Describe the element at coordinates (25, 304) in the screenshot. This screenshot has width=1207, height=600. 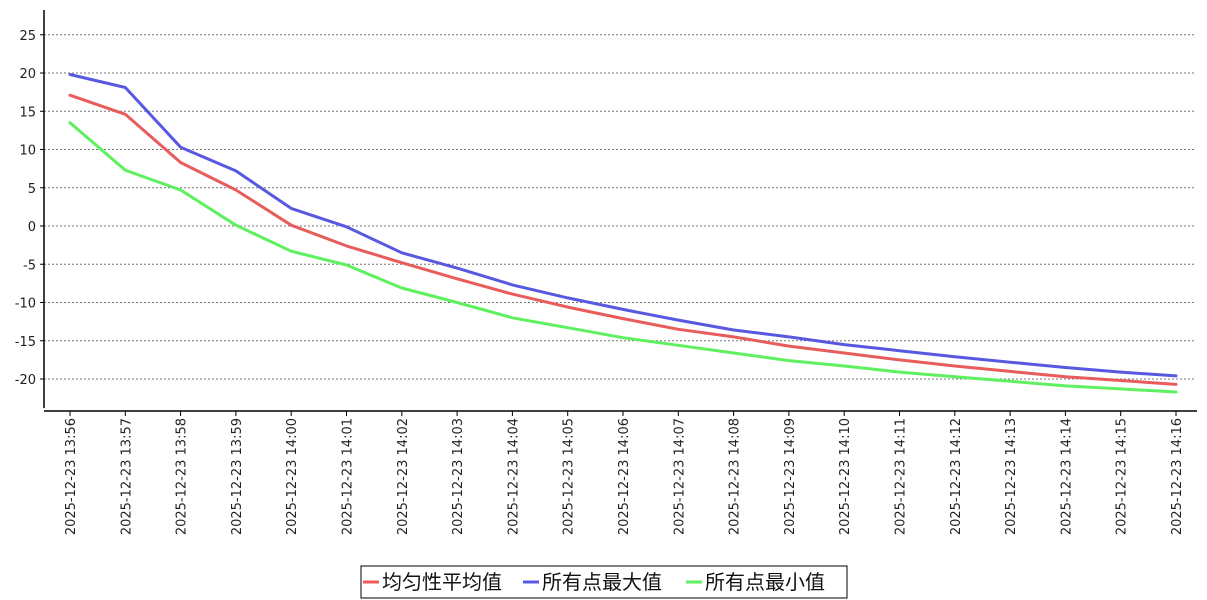
I see `y-tick-label: -10` at that location.